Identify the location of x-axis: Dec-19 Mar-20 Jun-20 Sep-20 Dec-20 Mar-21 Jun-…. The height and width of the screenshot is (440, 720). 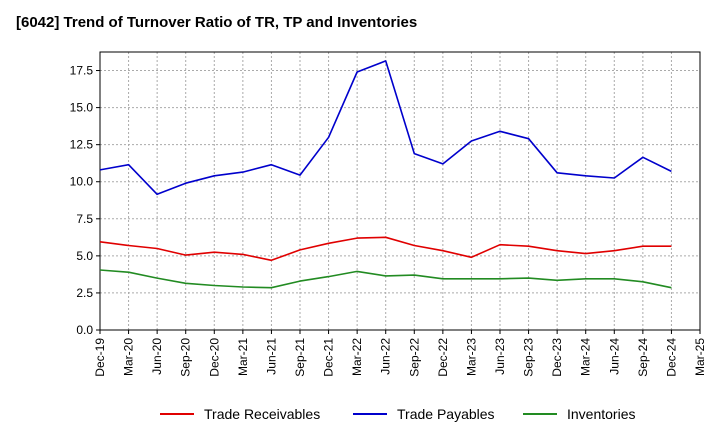
(400, 353).